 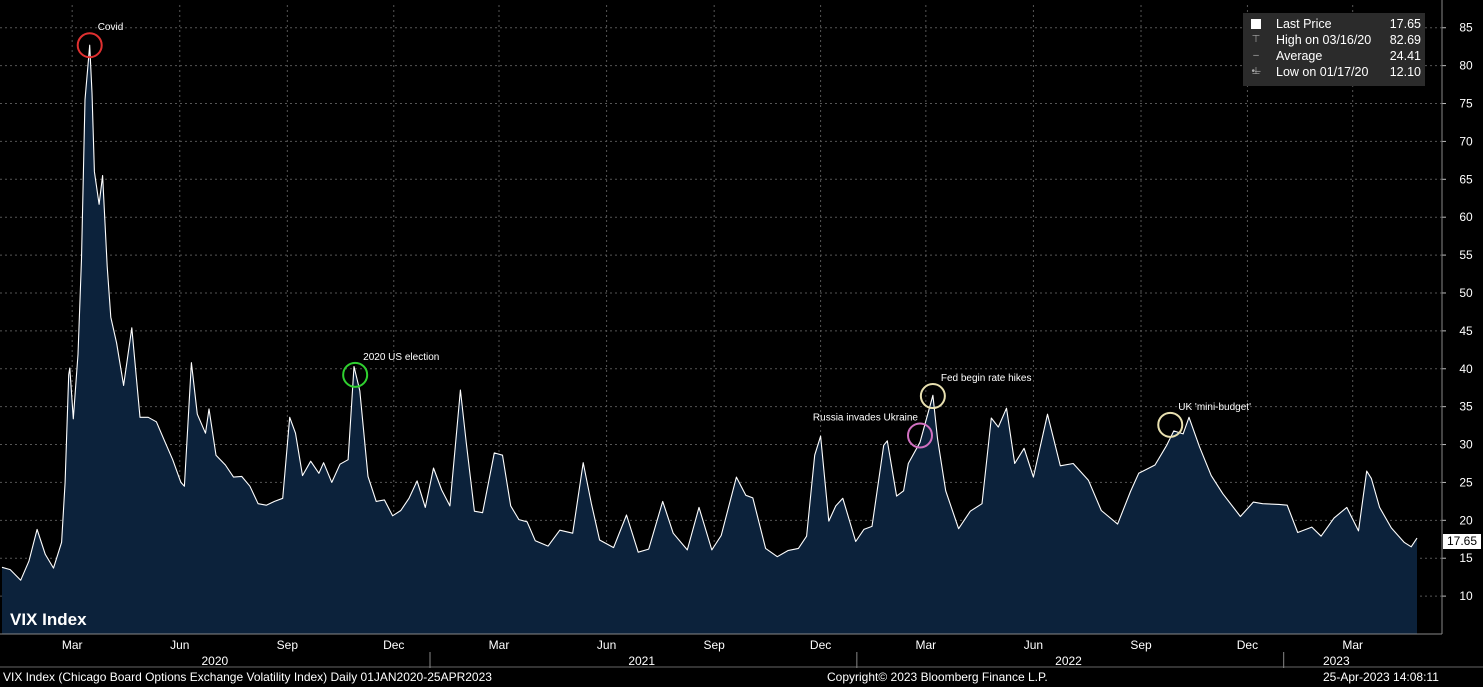 I want to click on y-tick-label: 55, so click(x=1466, y=255).